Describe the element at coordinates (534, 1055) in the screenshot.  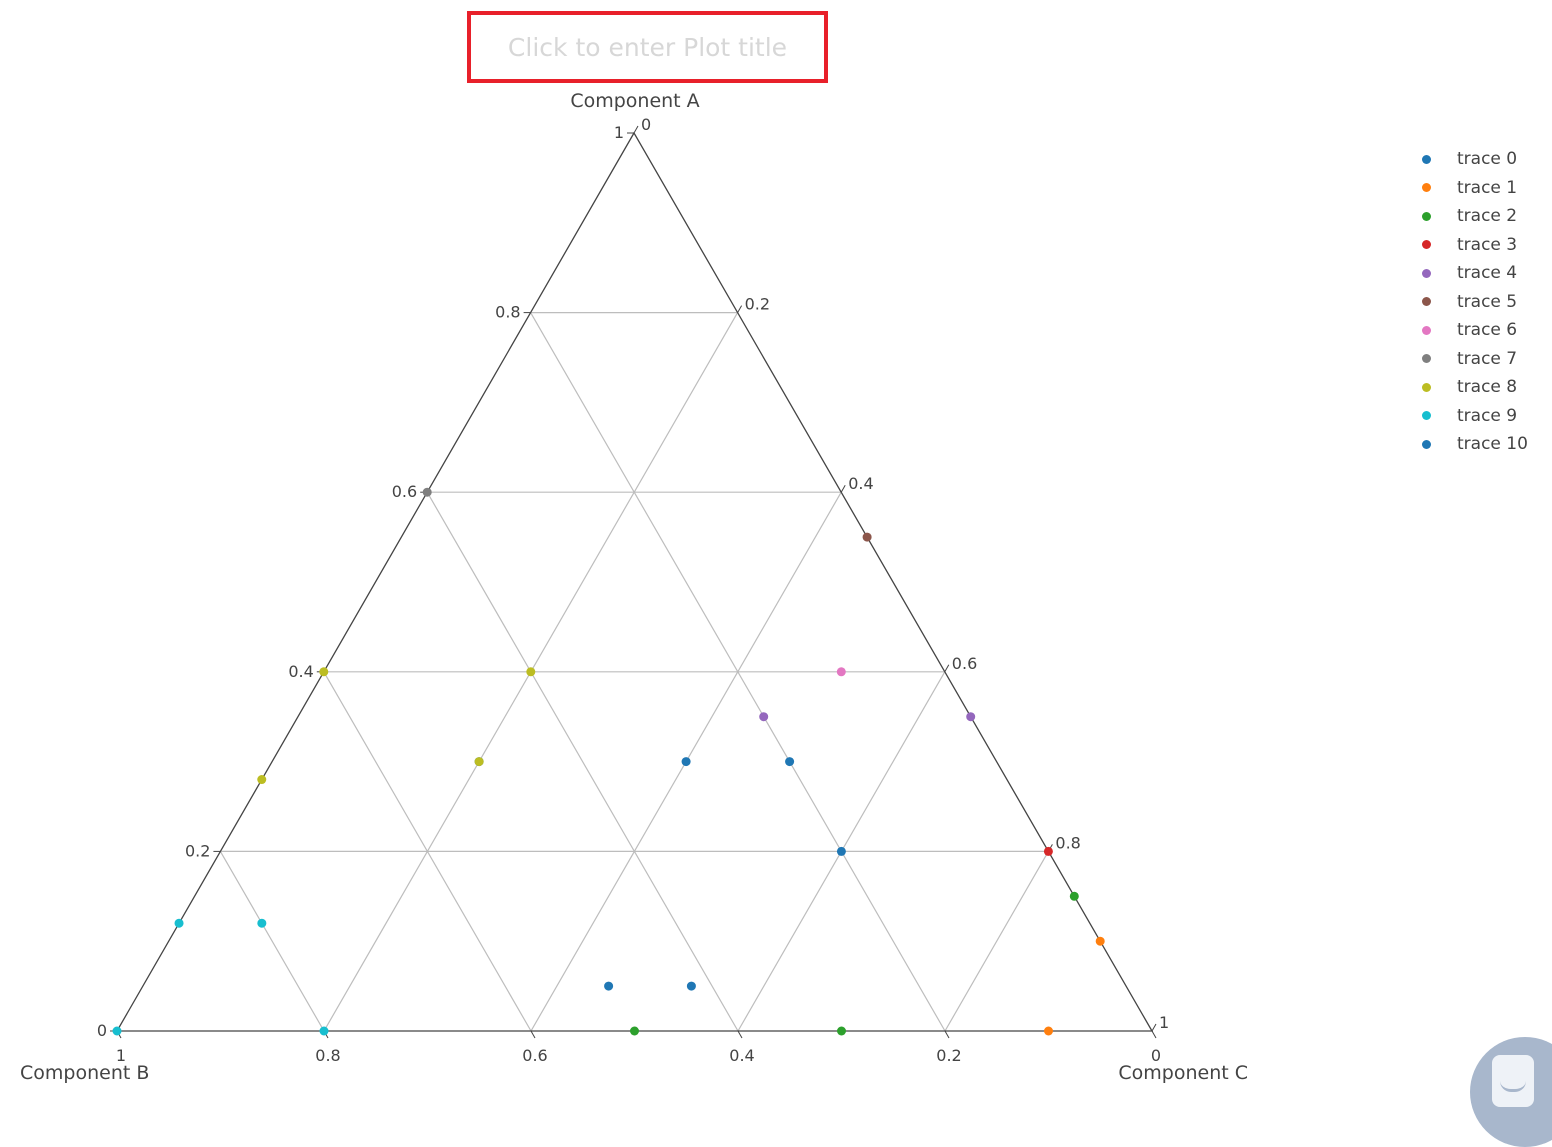
I see `tick-label-b: 0.6` at that location.